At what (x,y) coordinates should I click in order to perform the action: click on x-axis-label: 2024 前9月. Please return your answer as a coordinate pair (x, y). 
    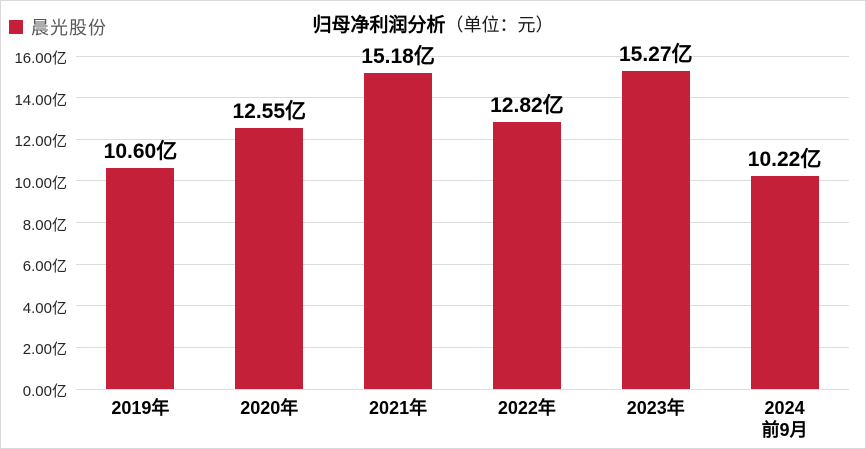
    Looking at the image, I should click on (784, 419).